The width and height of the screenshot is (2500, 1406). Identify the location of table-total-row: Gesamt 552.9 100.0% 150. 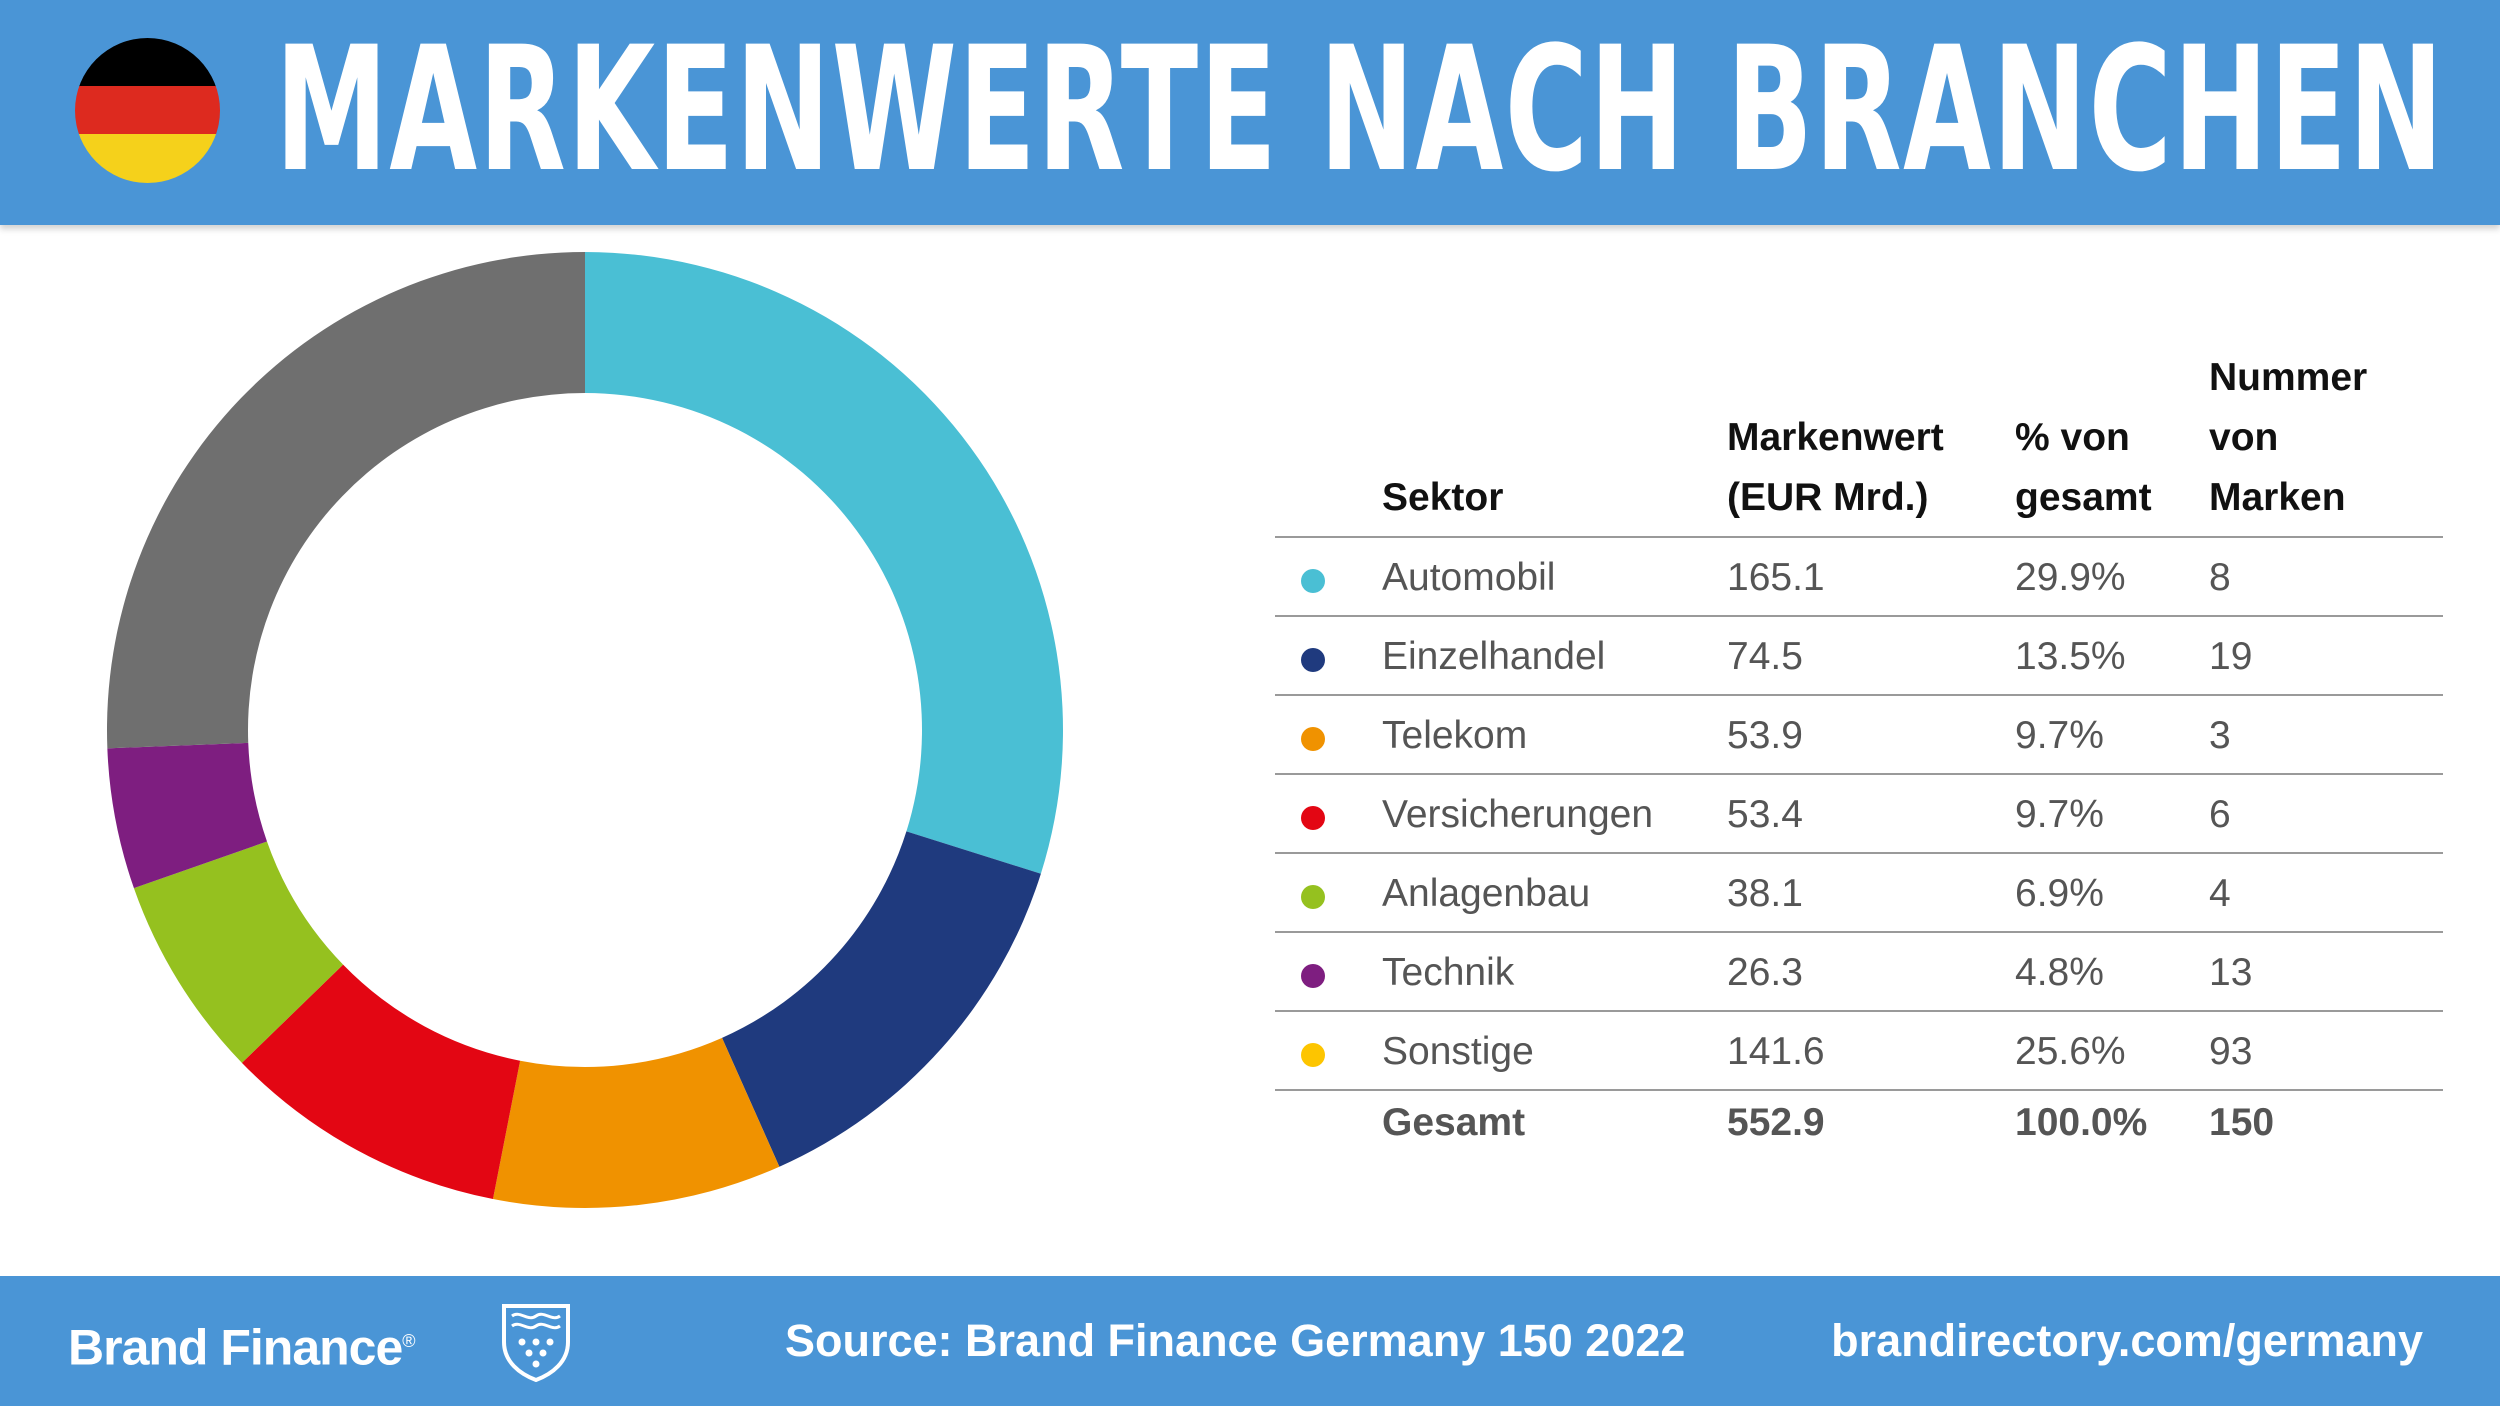
(1859, 1123).